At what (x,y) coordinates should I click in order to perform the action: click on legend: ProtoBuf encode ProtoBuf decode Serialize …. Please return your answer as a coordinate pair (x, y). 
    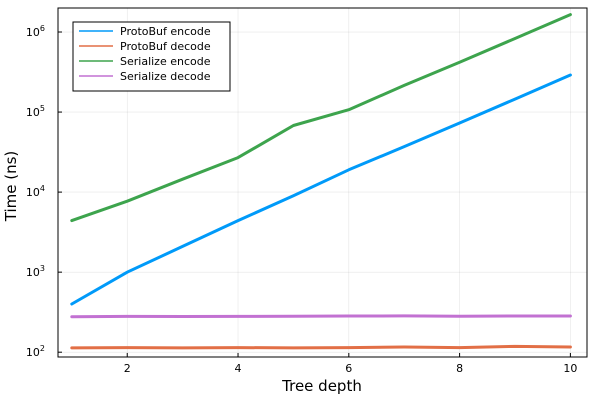
    Looking at the image, I should click on (151, 56).